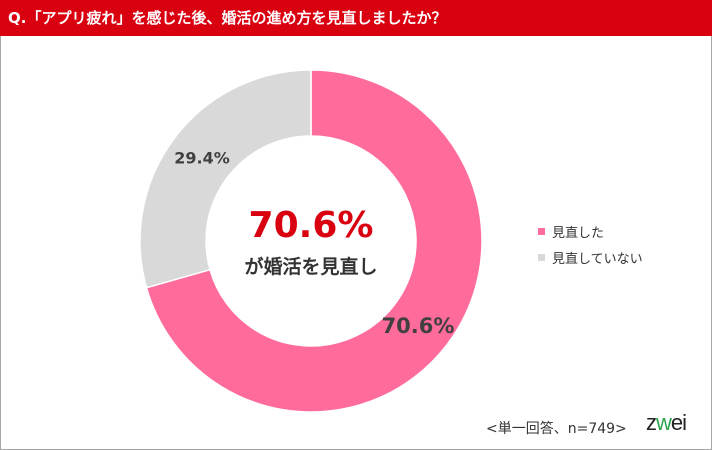  I want to click on center-value: 70.6%, so click(311, 225).